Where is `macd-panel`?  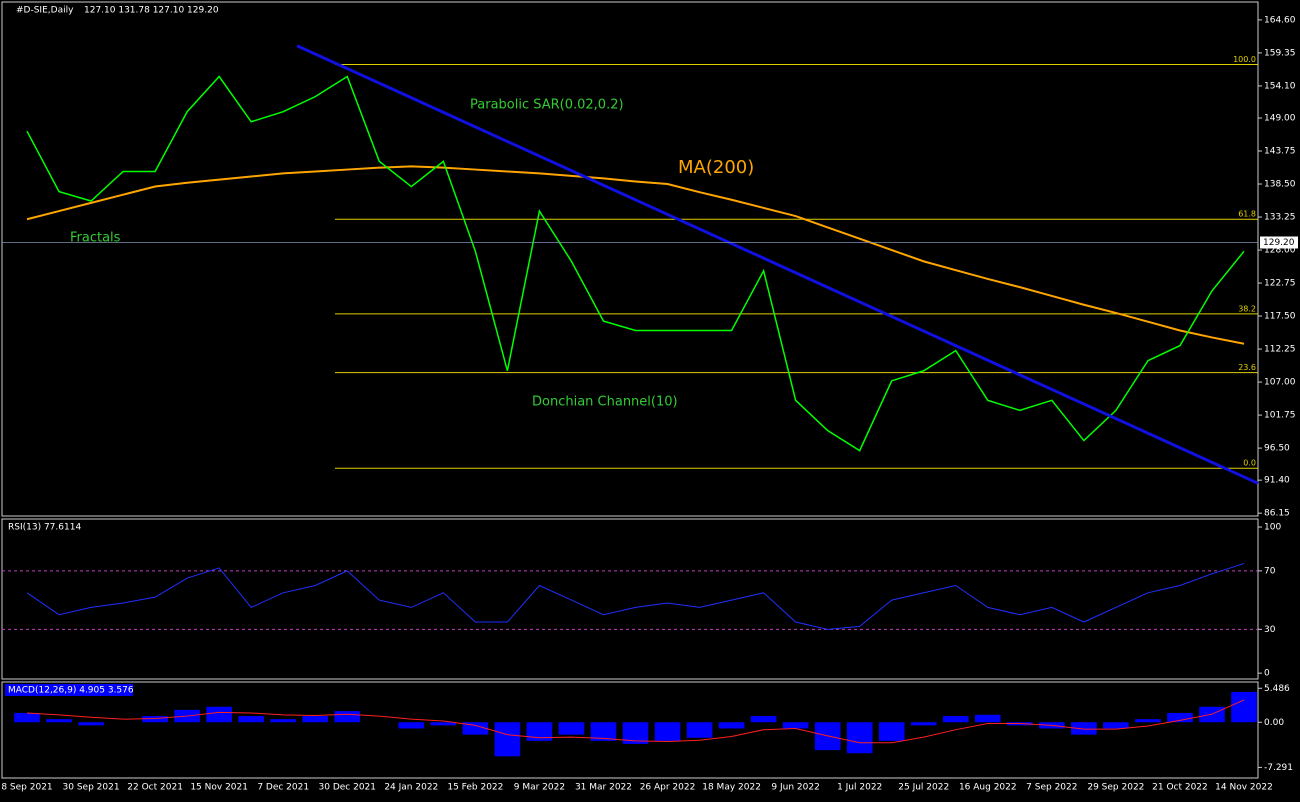
macd-panel is located at coordinates (630, 730).